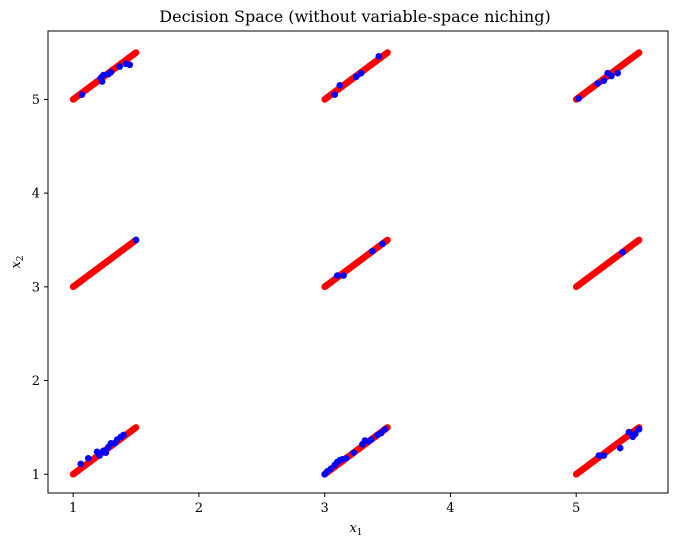 The height and width of the screenshot is (546, 678). Describe the element at coordinates (36, 194) in the screenshot. I see `y-tick-label: 4` at that location.